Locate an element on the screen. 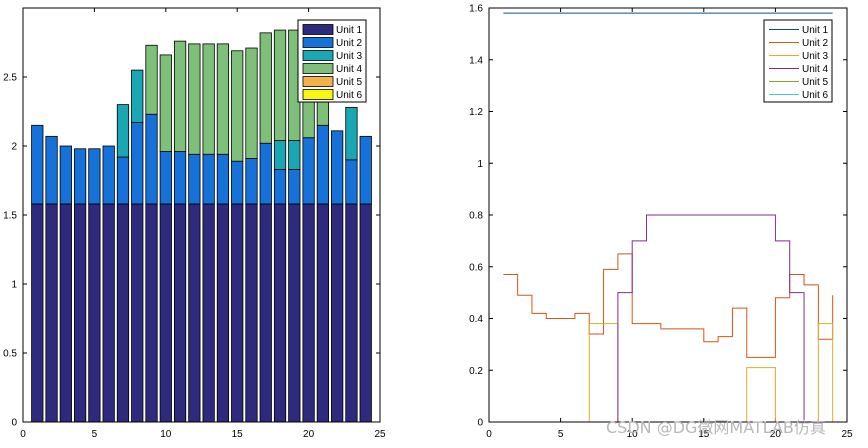 This screenshot has width=868, height=448. y-tick-label: 0.6 is located at coordinates (476, 267).